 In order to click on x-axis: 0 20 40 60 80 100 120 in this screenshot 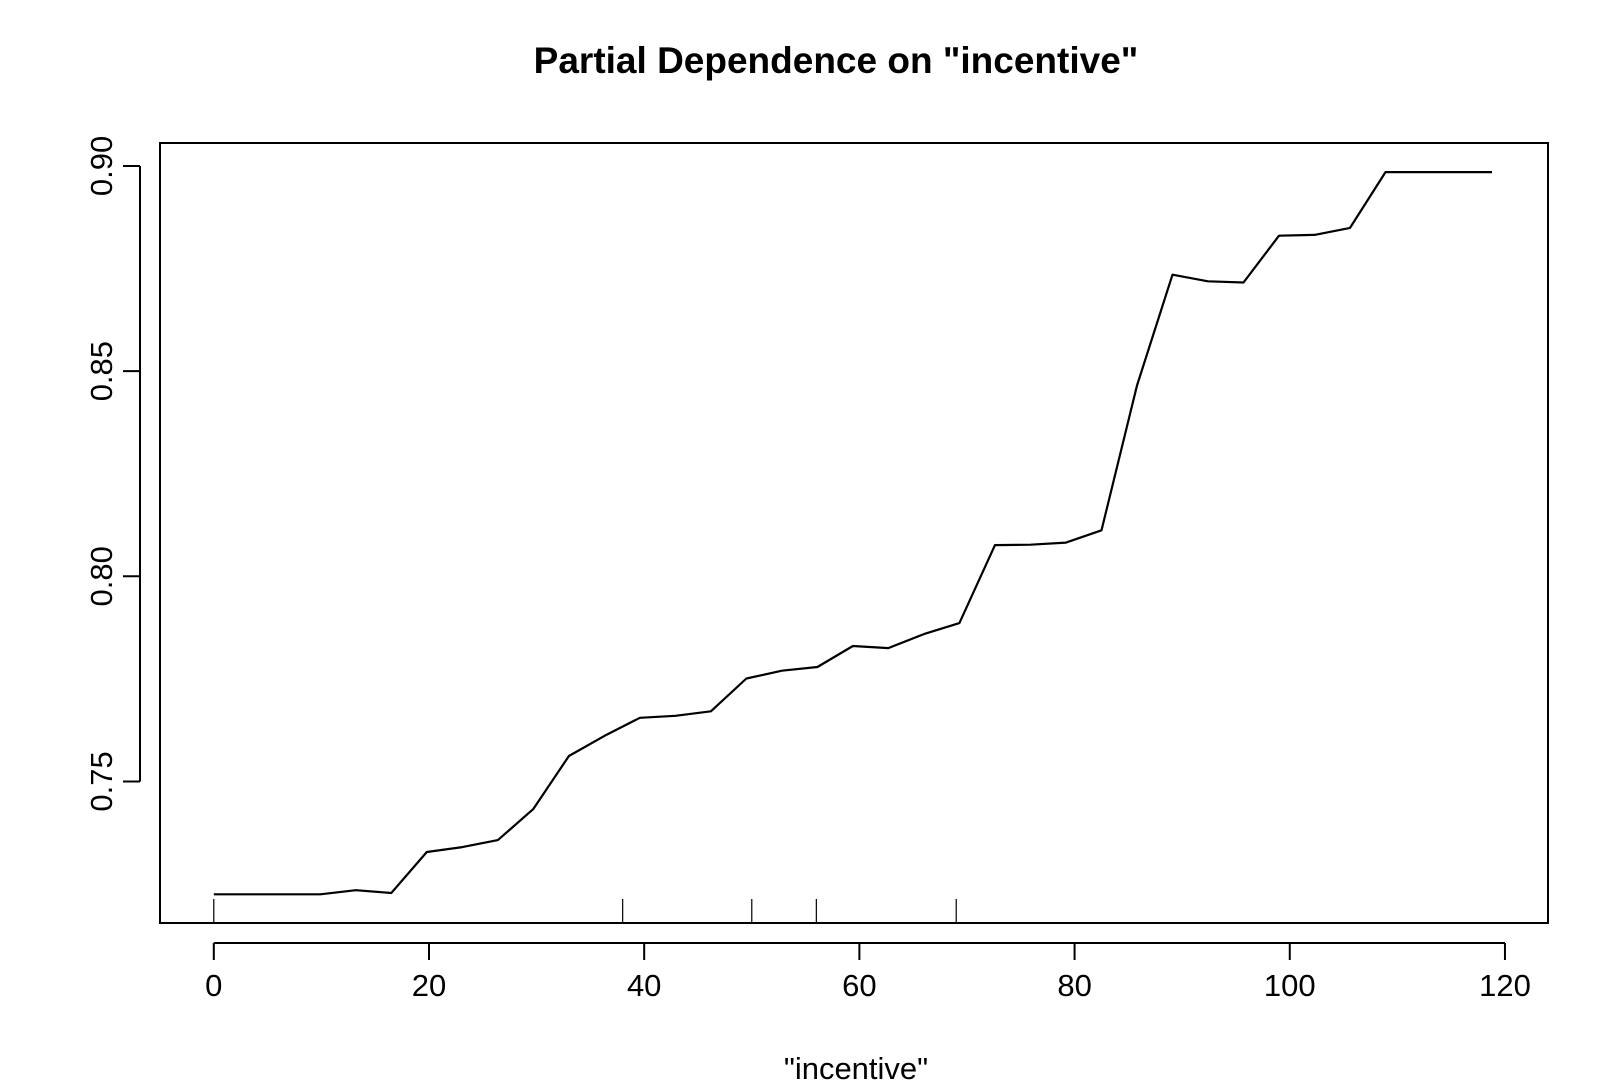, I will do `click(868, 972)`.